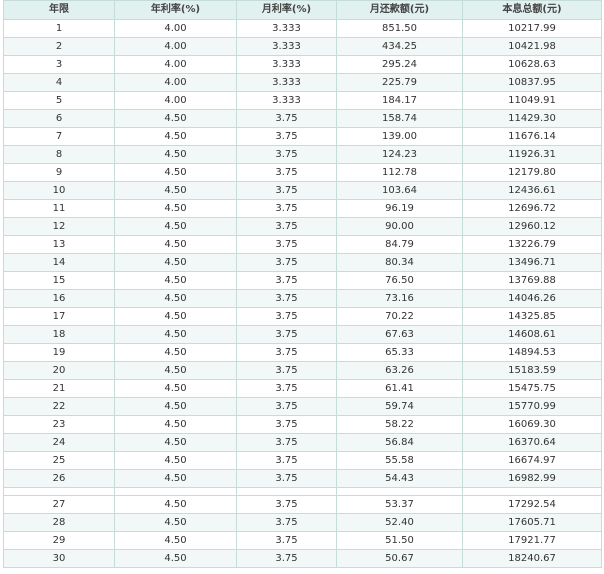  I want to click on cell-monthly-payment: 139.00, so click(399, 136).